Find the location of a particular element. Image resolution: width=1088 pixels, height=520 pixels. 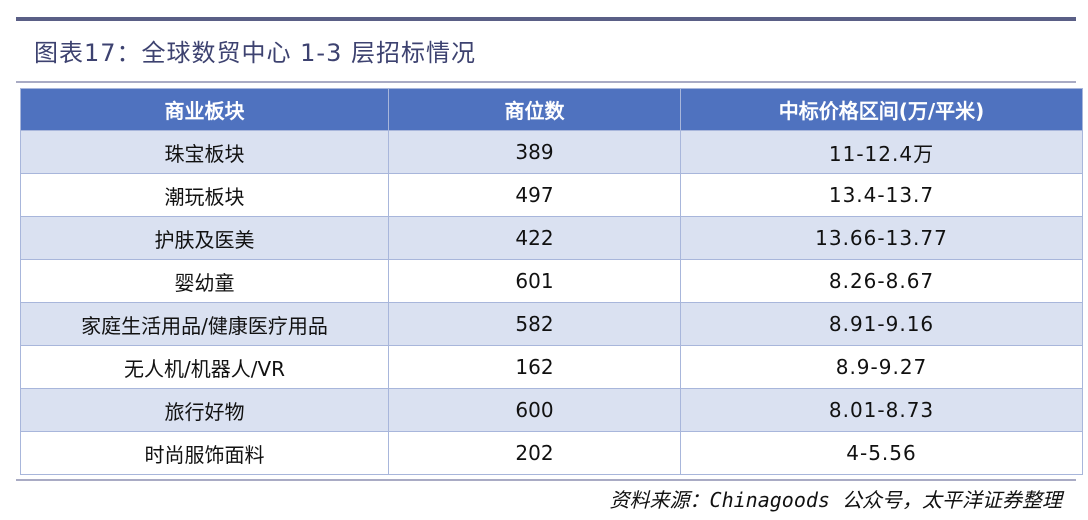

sector-cell: 护肤及医美 is located at coordinates (204, 238).